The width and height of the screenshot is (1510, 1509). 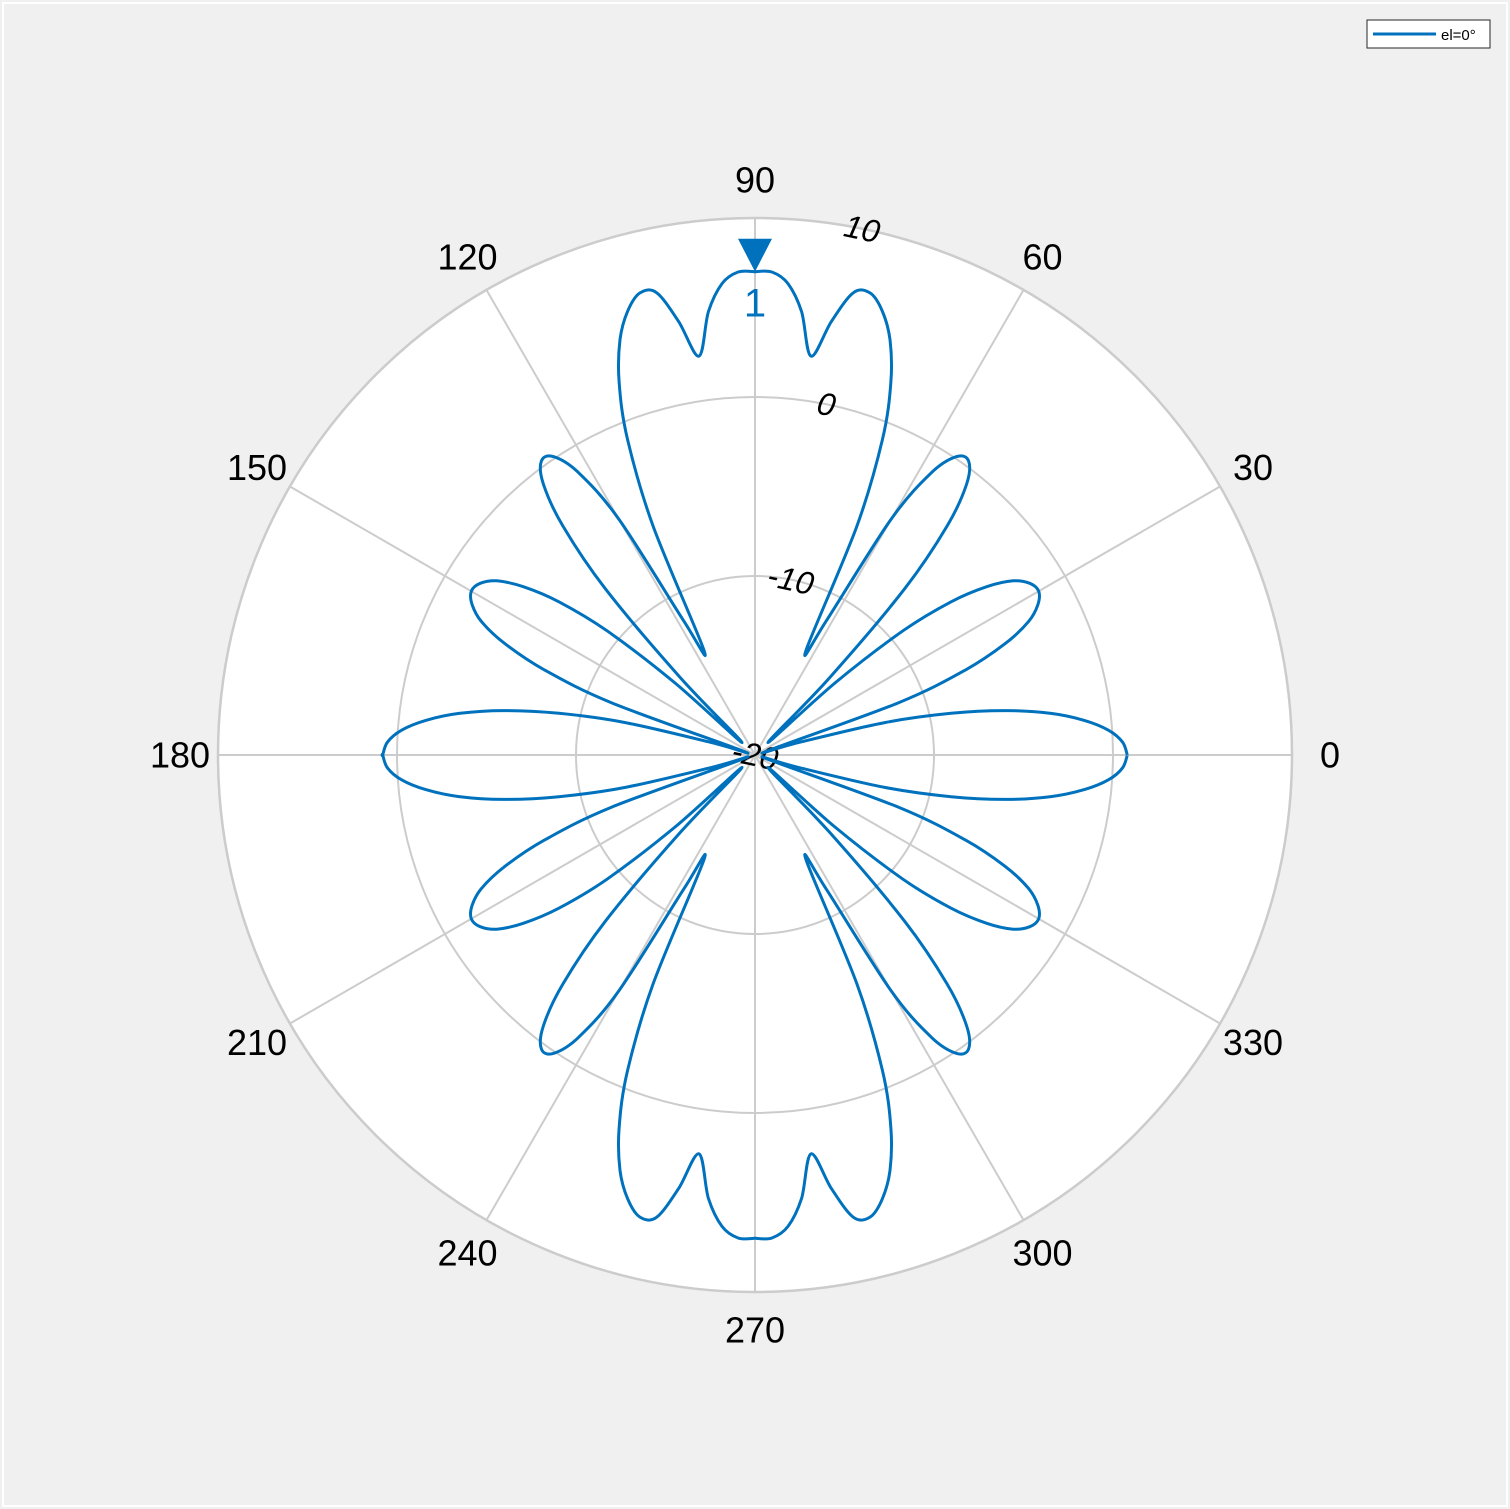 I want to click on r-tick-label-10: 10, so click(x=862, y=228).